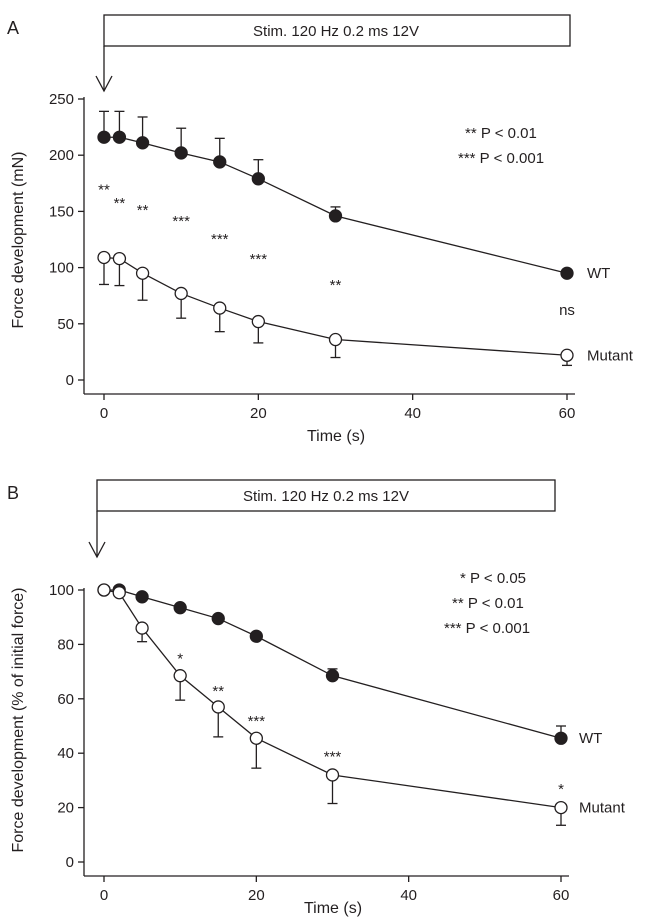 The width and height of the screenshot is (650, 917). I want to click on panel-a-y-tick-label: 200, so click(61, 155).